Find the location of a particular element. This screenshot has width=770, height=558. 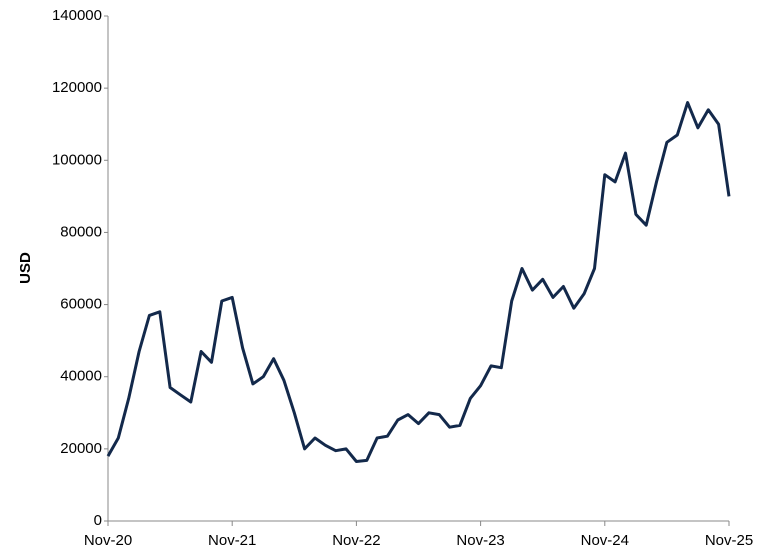

y-tick-label: 120000 is located at coordinates (77, 87).